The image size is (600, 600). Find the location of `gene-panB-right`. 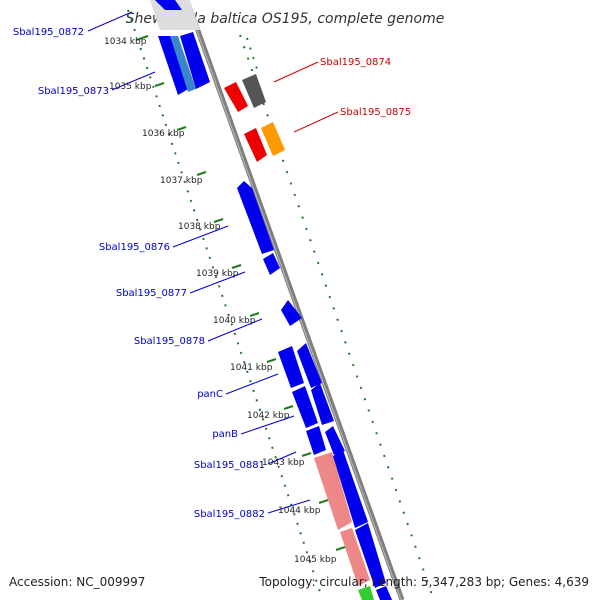

gene-panB-right is located at coordinates (322, 404).